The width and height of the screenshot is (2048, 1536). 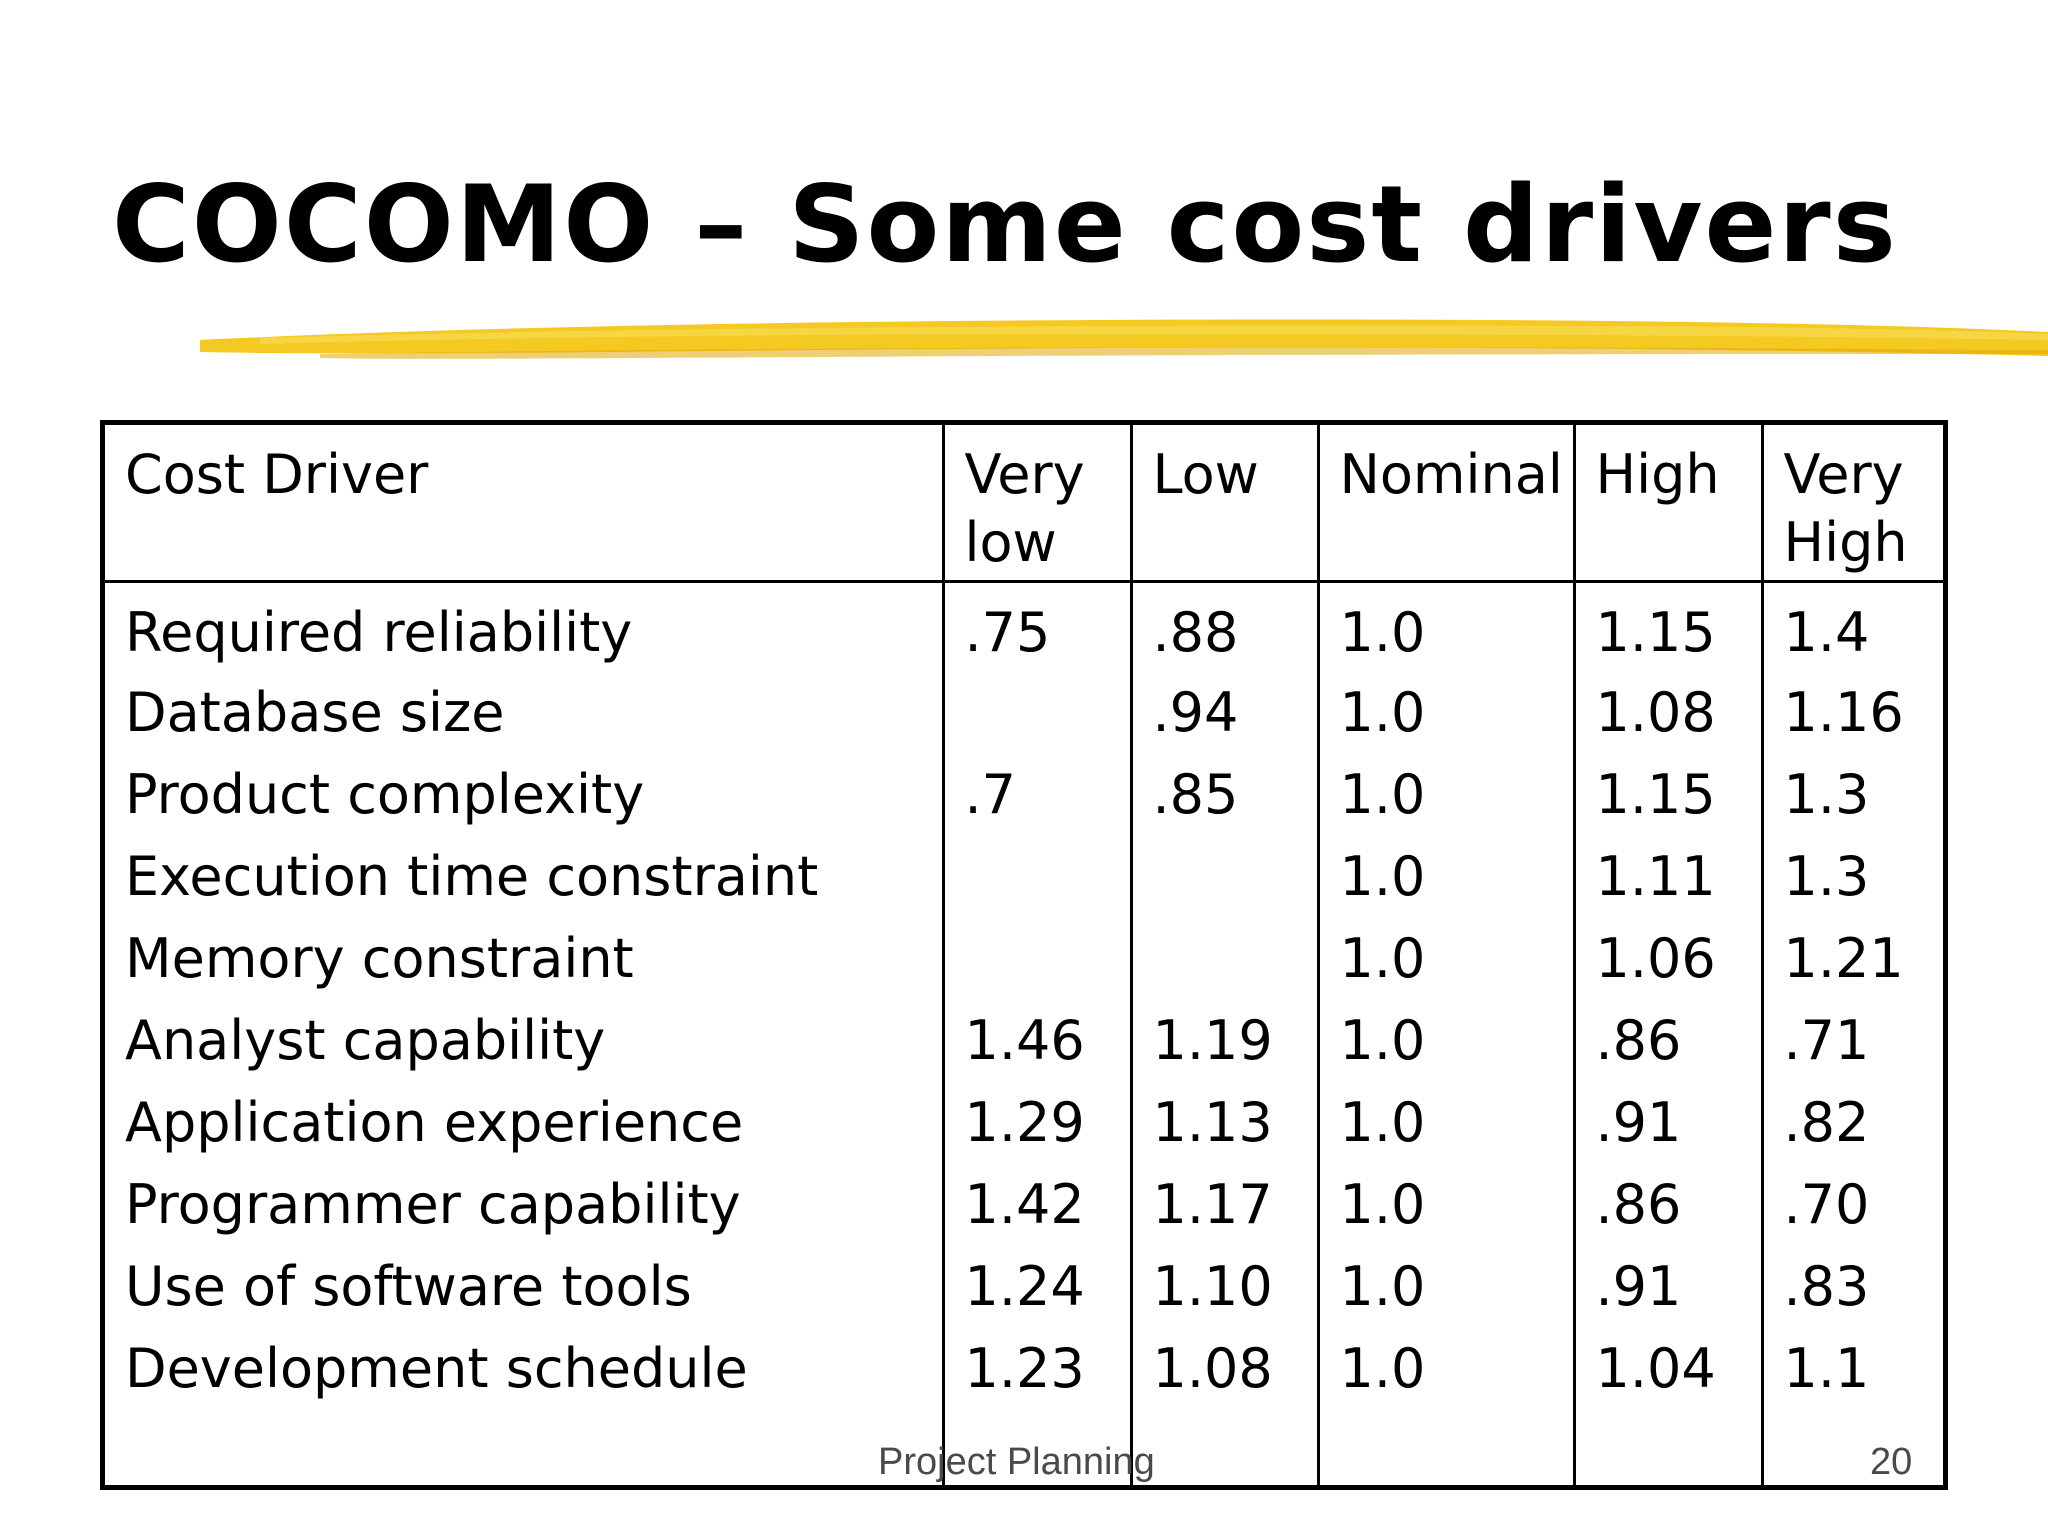 What do you see at coordinates (1036, 1130) in the screenshot?
I see `cell-very-low: 1.29` at bounding box center [1036, 1130].